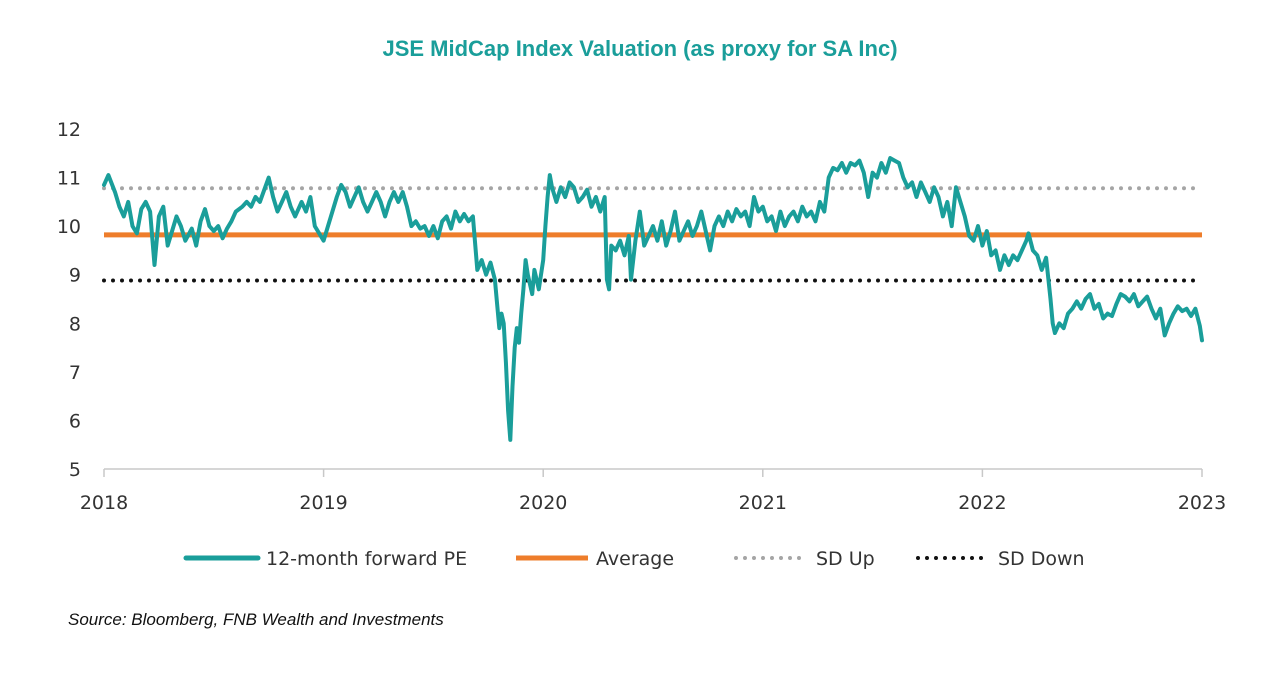  I want to click on legend-label: Average, so click(635, 559).